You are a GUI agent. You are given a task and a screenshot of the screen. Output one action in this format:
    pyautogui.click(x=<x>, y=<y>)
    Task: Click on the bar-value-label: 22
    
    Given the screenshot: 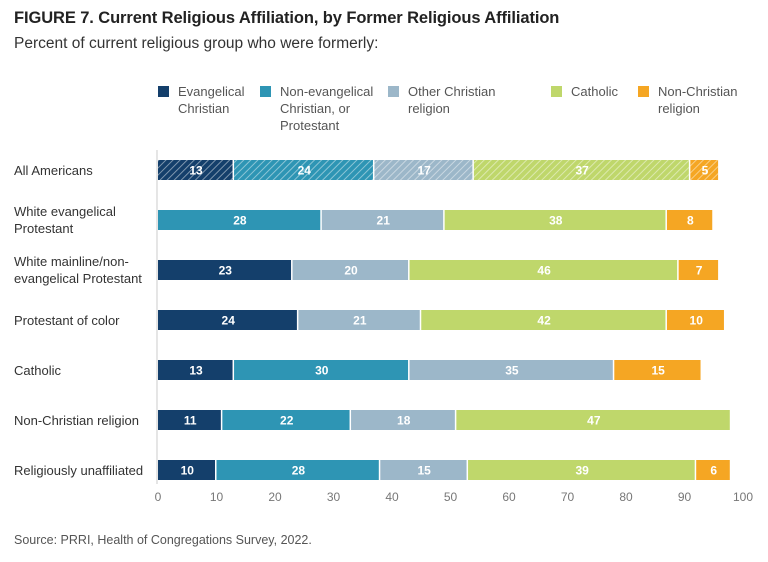 What is the action you would take?
    pyautogui.click(x=287, y=421)
    